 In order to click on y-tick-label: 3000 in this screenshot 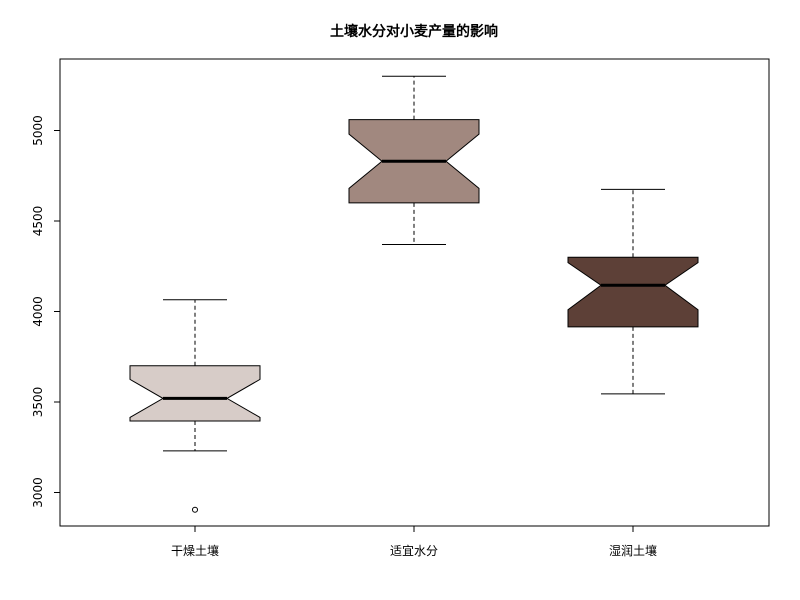, I will do `click(38, 492)`.